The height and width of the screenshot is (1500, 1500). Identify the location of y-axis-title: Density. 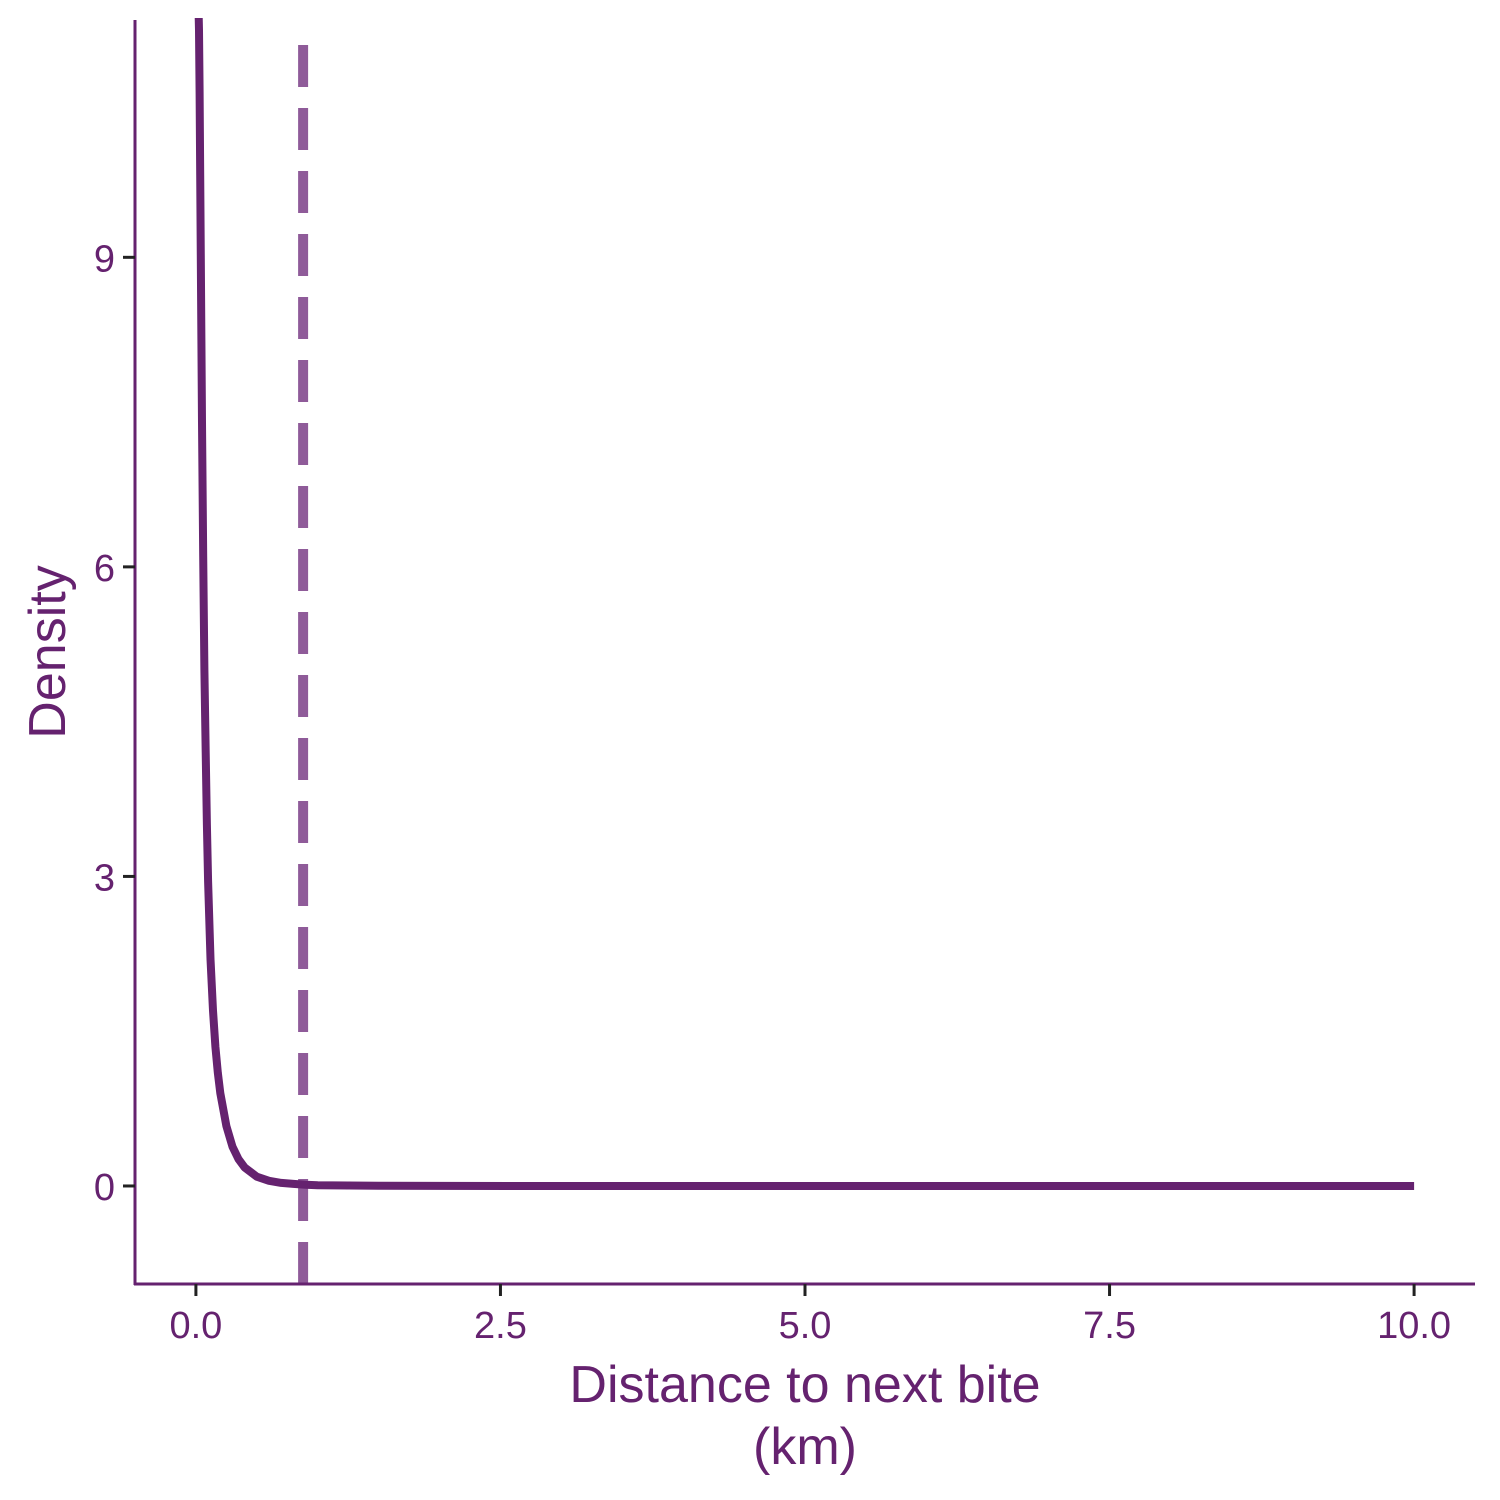
(48, 651).